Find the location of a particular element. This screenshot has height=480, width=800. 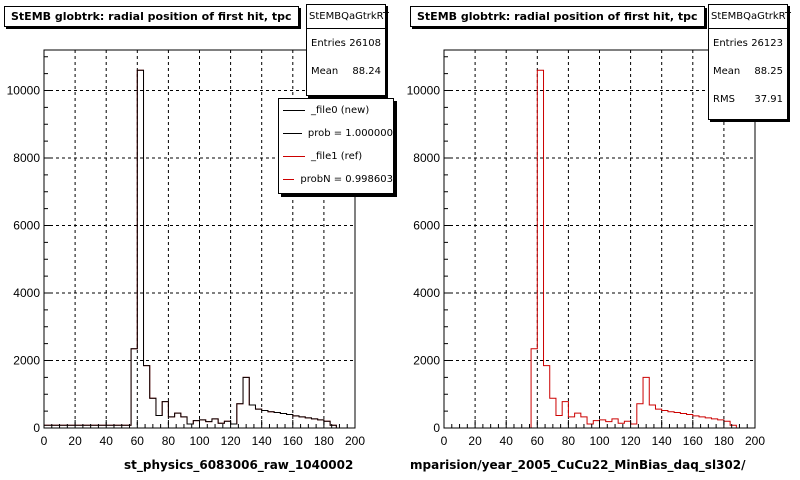

legend-entry: probN = 0.998603 is located at coordinates (336, 179).